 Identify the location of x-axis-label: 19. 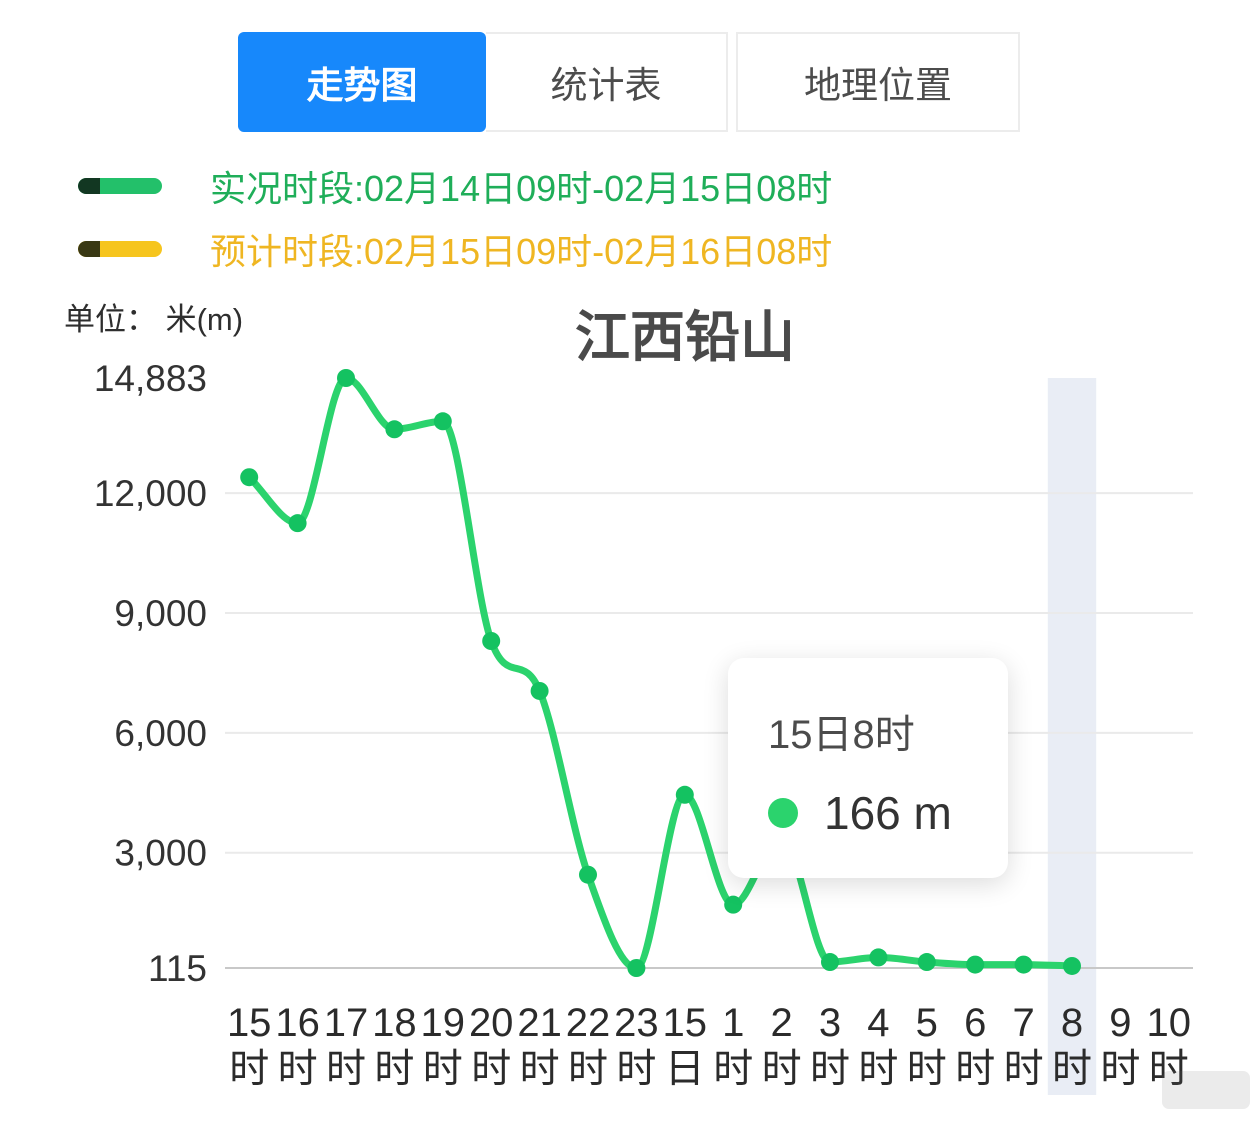
(443, 1023).